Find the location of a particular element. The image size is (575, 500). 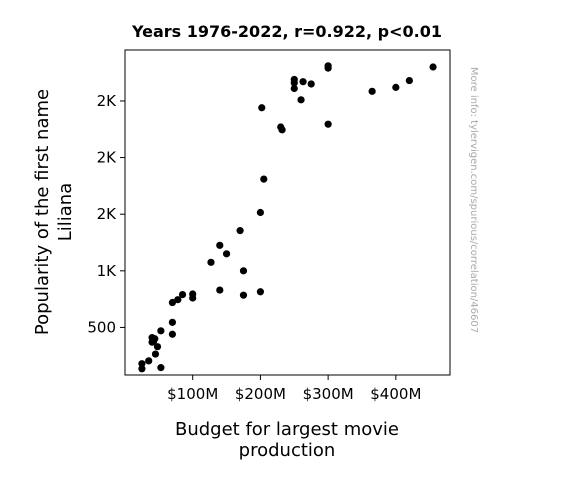

y-axis-ticks: 500 1K 2K 2K 2K is located at coordinates (106, 214).